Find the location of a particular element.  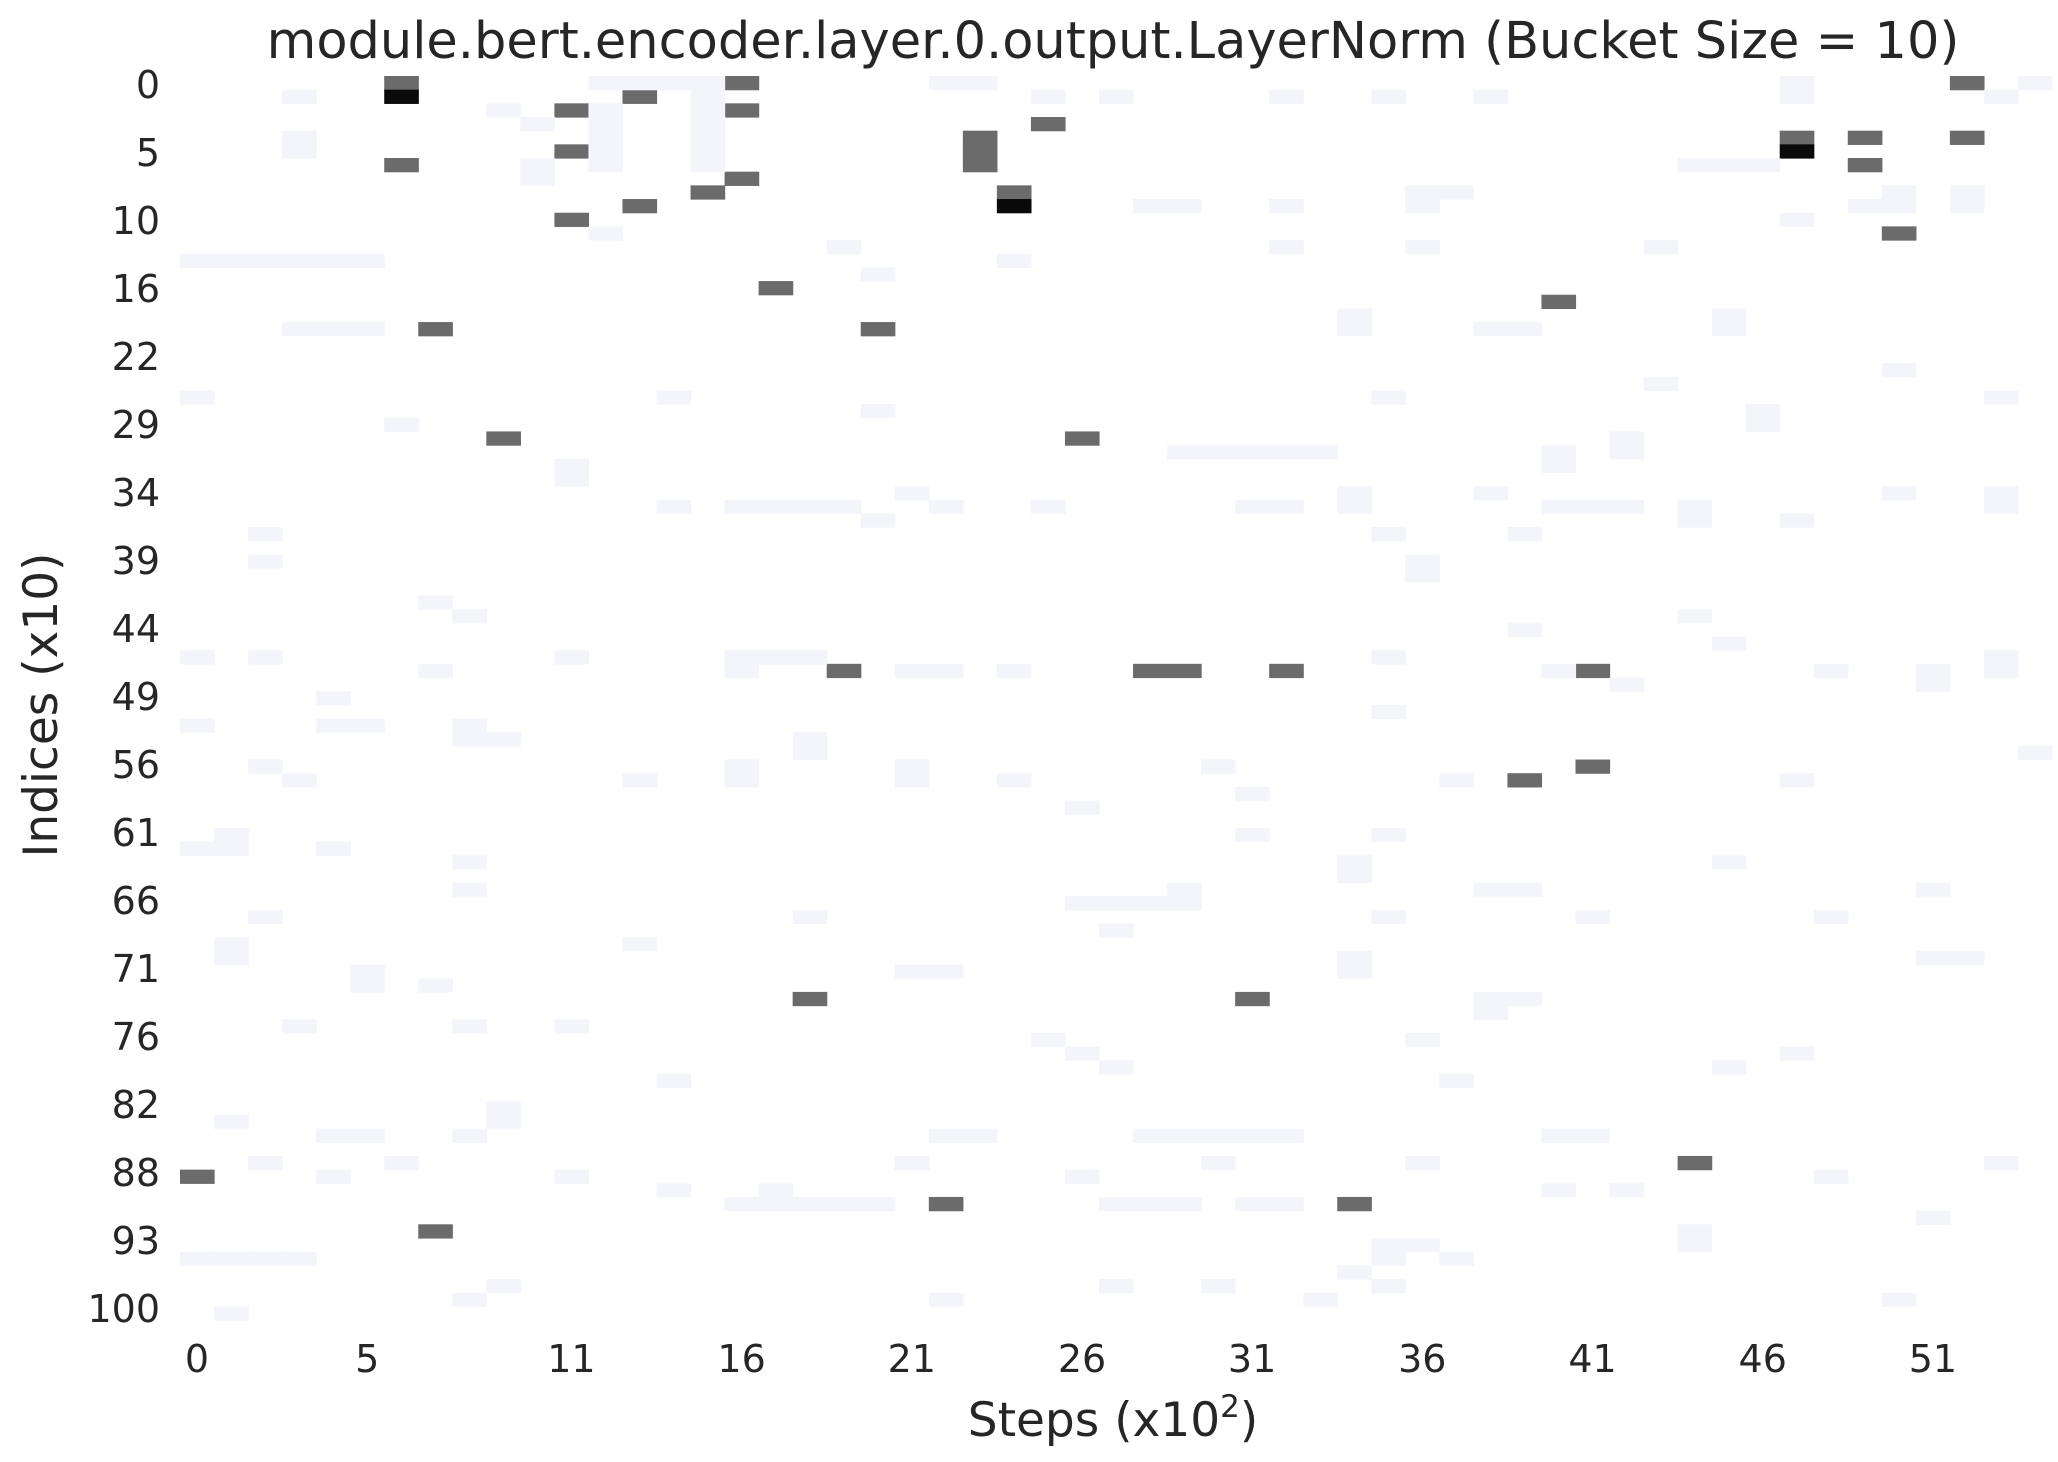

x-tick-label: 11 is located at coordinates (571, 1359).